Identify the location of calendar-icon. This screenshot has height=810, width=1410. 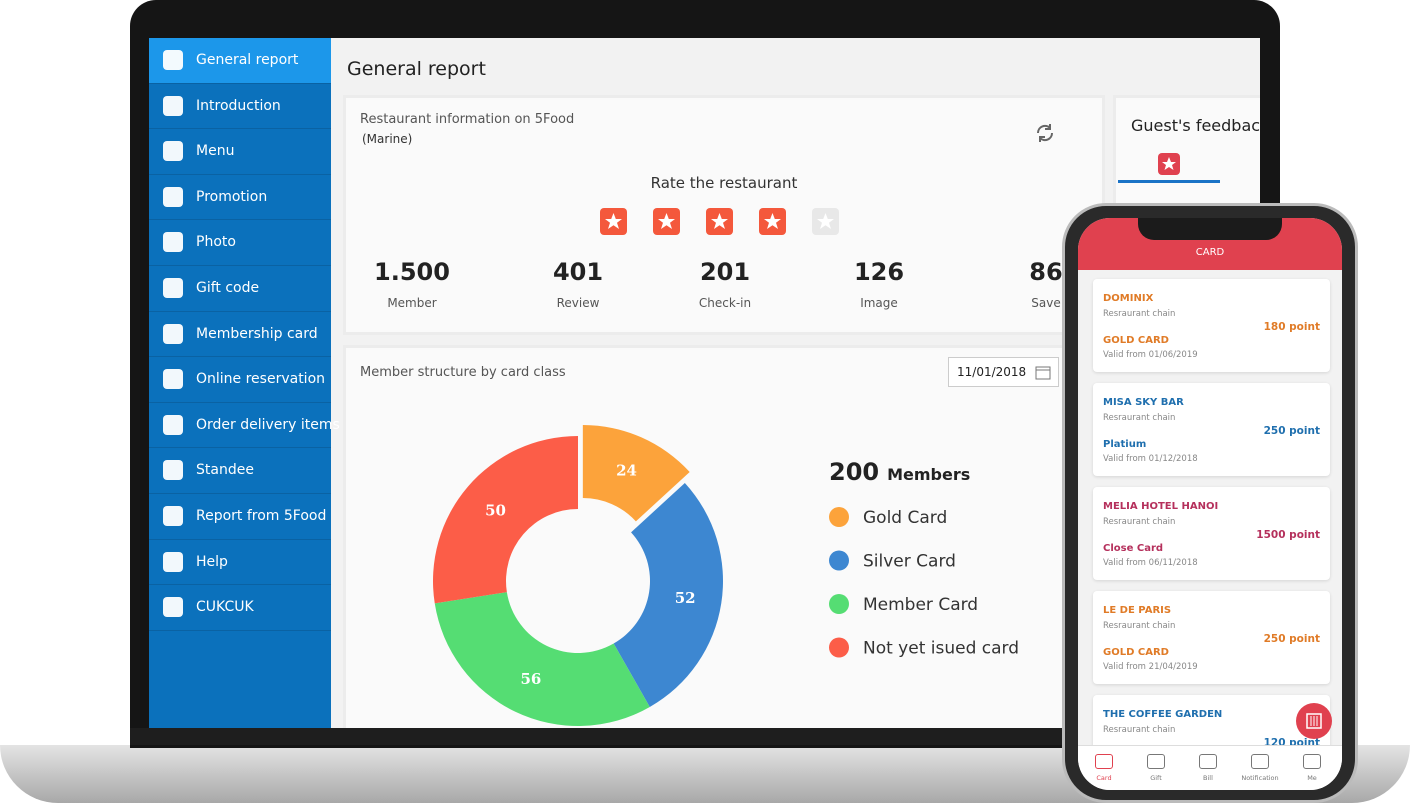
(1043, 373).